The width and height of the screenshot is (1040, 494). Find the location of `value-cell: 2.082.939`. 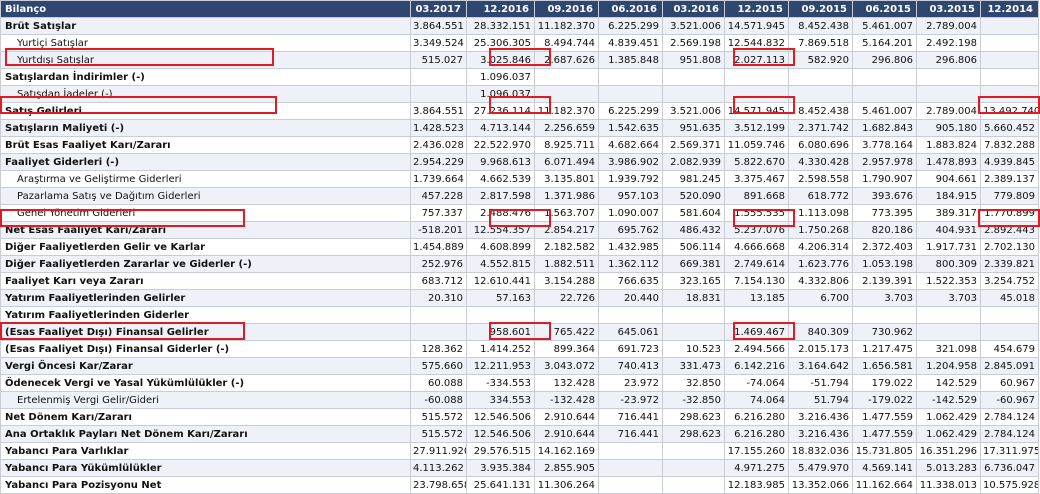

value-cell: 2.082.939 is located at coordinates (693, 162).